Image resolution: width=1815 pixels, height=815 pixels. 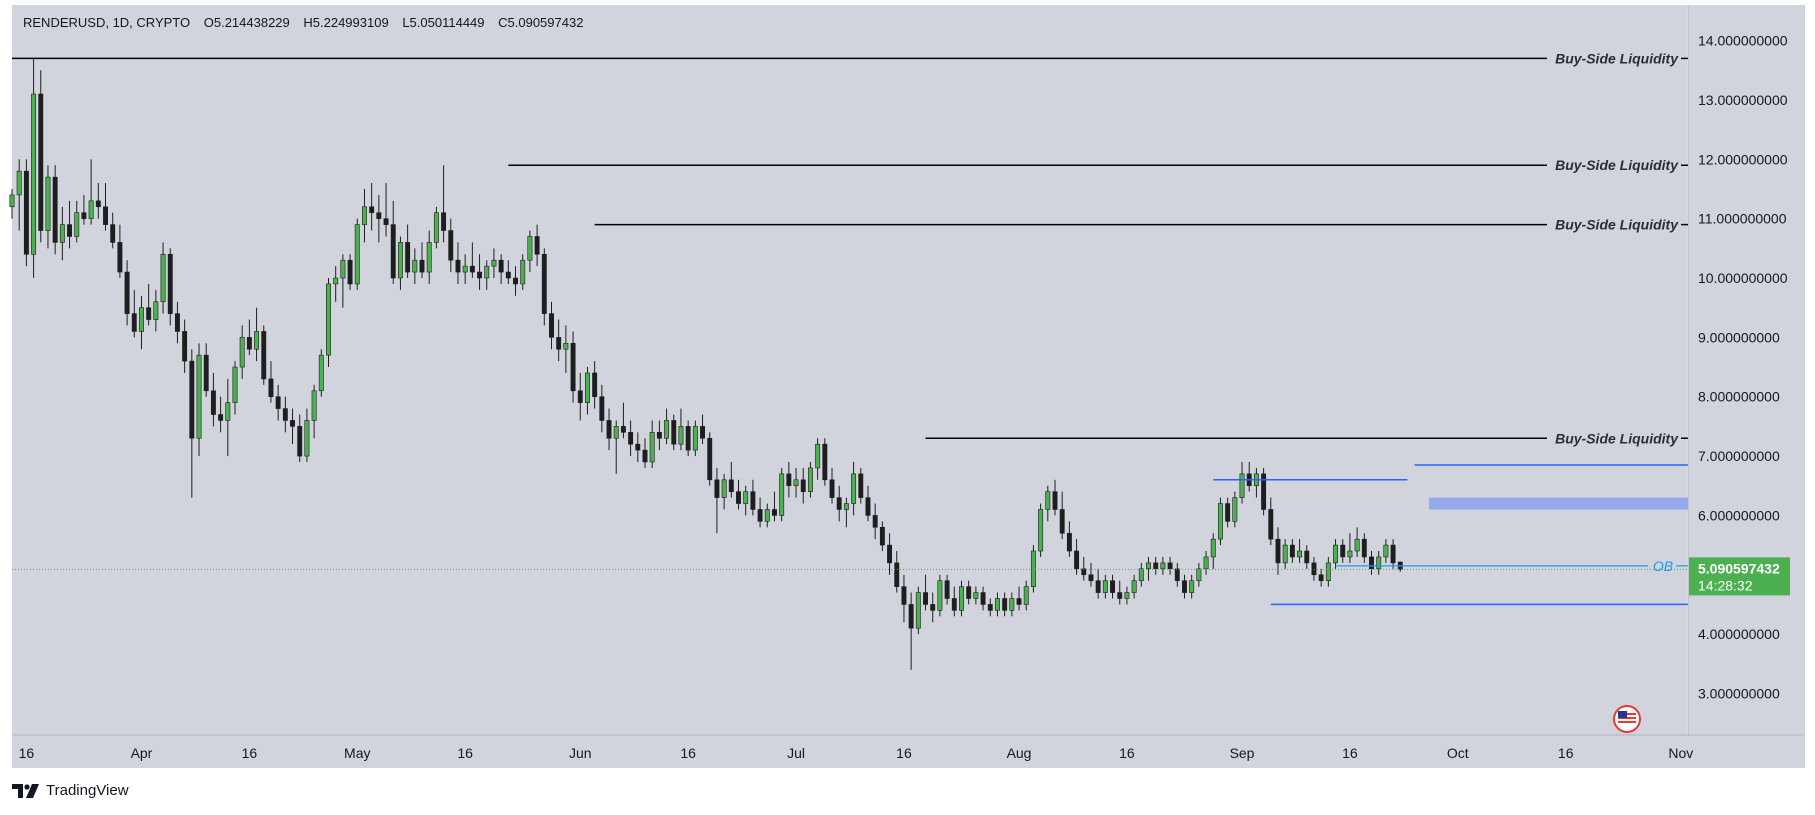 What do you see at coordinates (87, 790) in the screenshot?
I see `tradingview-brand-text: TradingView` at bounding box center [87, 790].